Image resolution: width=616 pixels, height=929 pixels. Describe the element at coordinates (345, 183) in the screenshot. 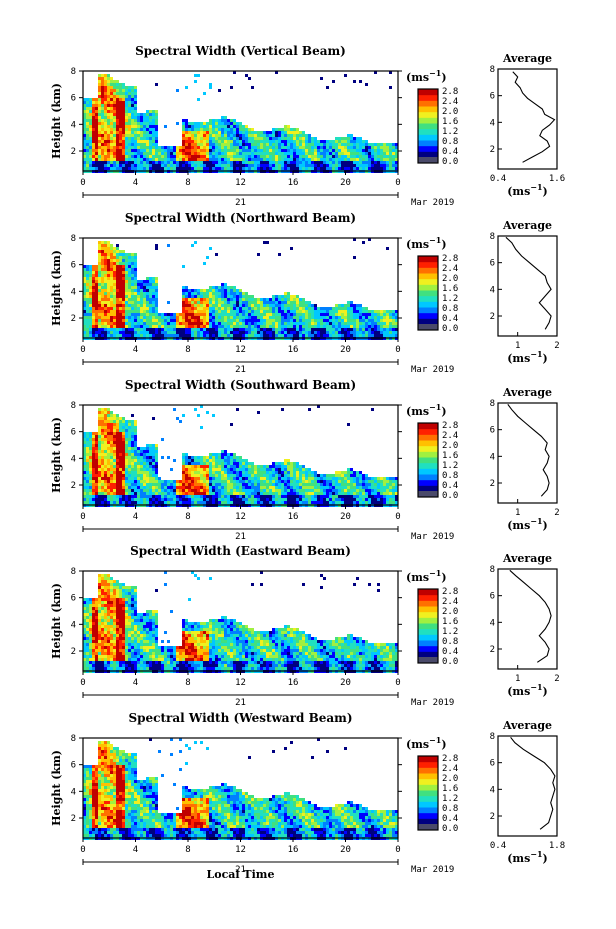

I see `x-tick-label: 20` at that location.